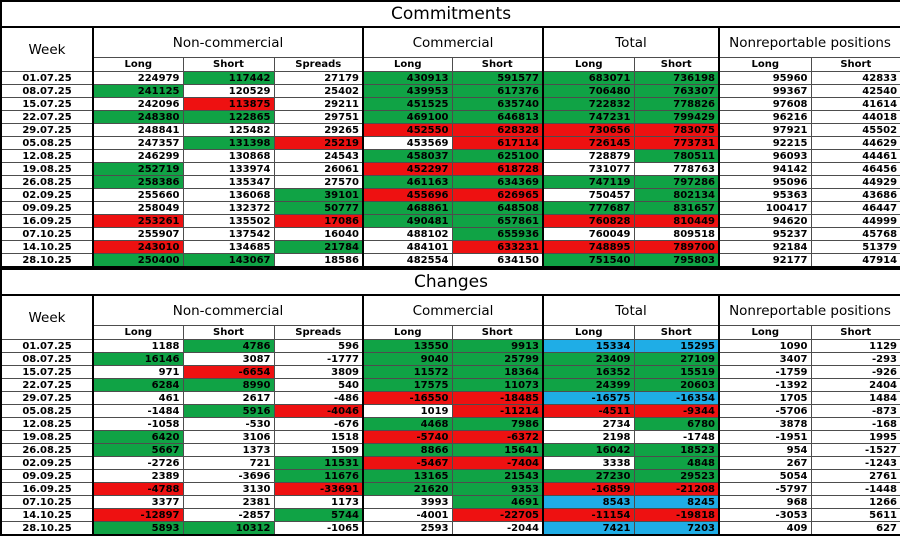 This screenshot has width=900, height=539. What do you see at coordinates (855, 359) in the screenshot?
I see `value-cell: -293` at bounding box center [855, 359].